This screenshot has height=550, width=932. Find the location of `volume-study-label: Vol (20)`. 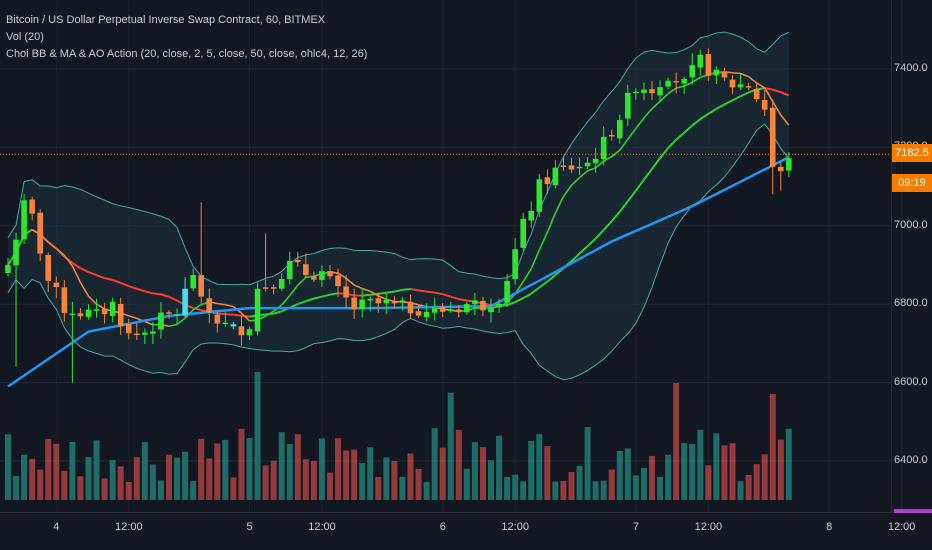

volume-study-label: Vol (20) is located at coordinates (25, 37).